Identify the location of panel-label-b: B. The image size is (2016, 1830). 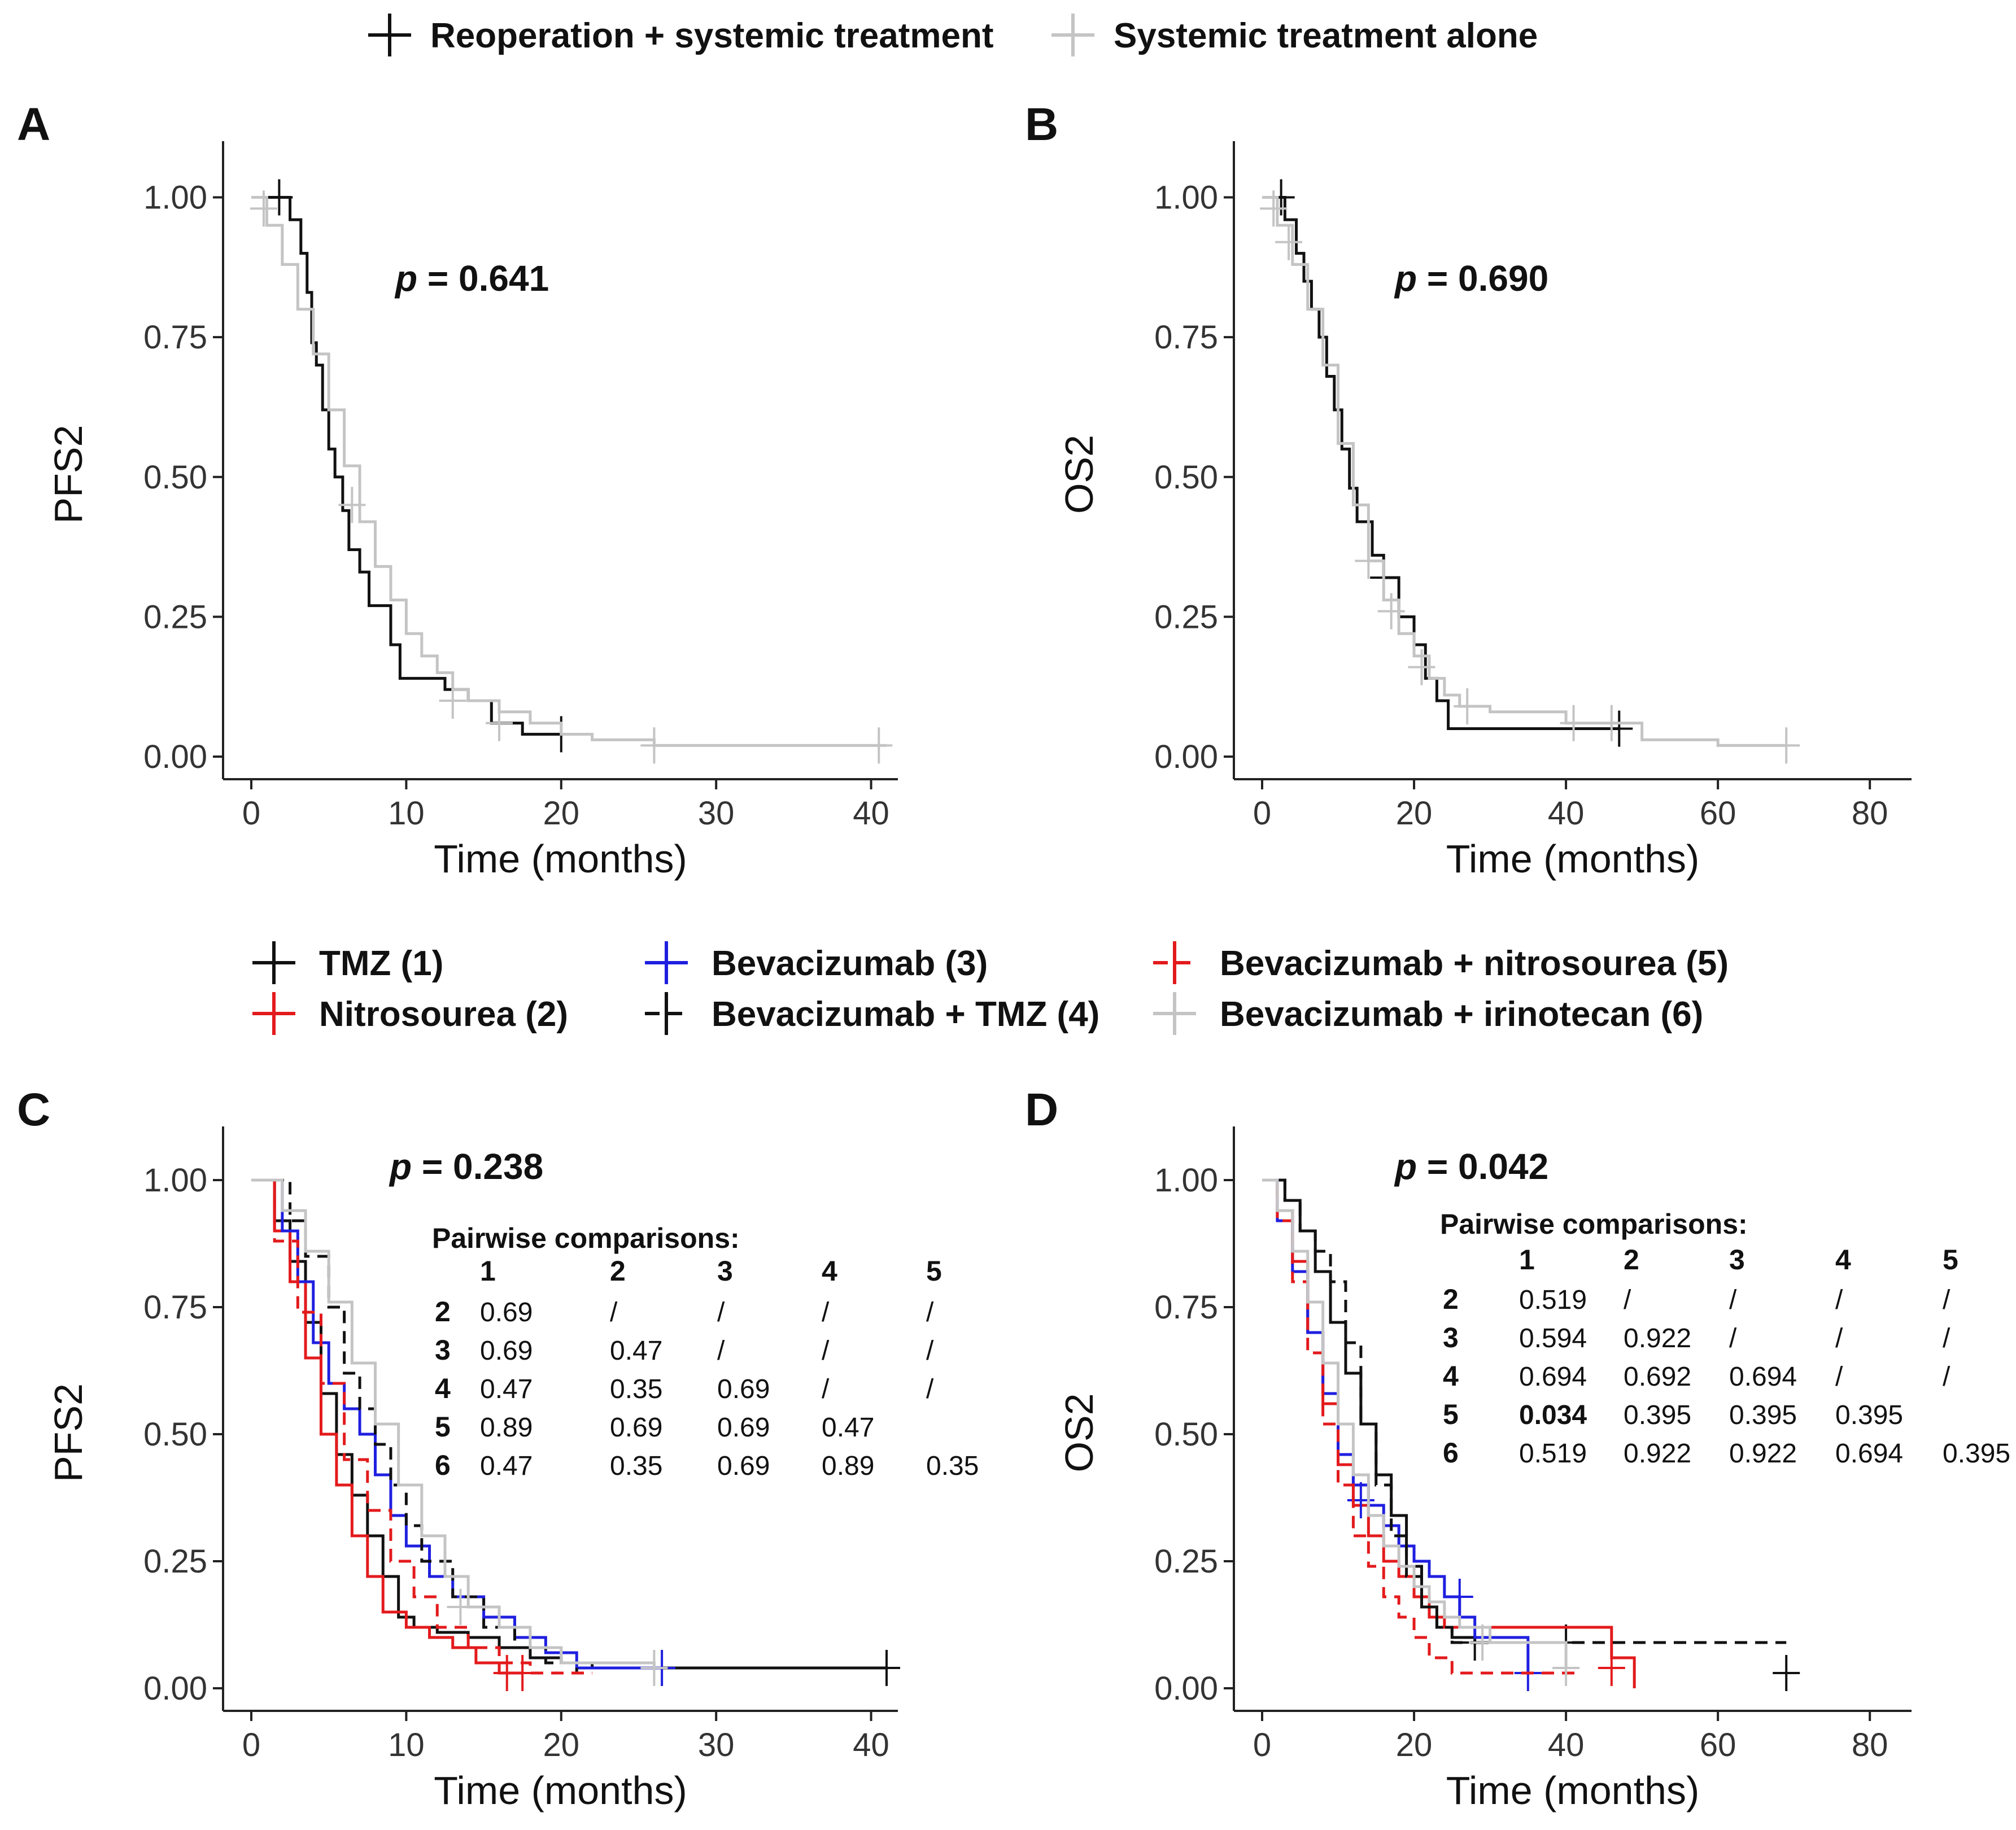
(1041, 125).